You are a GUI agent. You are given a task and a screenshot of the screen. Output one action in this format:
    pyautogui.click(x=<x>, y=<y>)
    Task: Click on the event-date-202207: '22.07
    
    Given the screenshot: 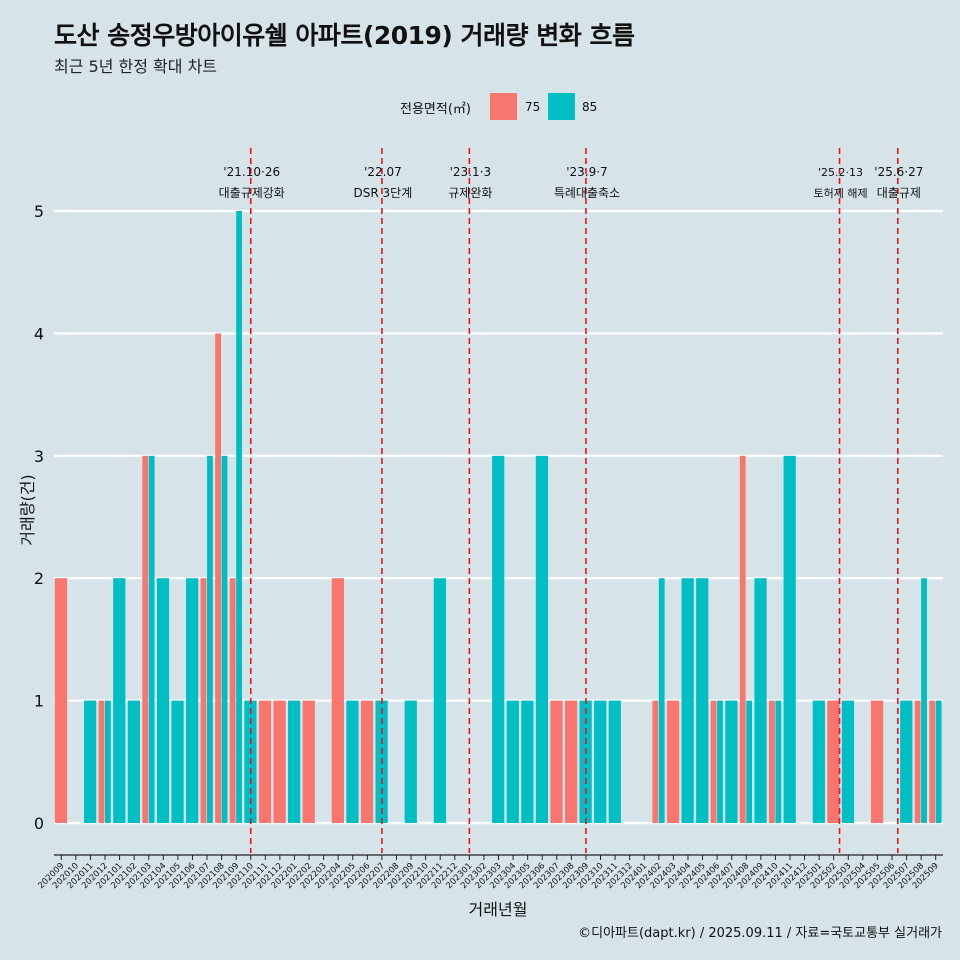 What is the action you would take?
    pyautogui.click(x=383, y=172)
    